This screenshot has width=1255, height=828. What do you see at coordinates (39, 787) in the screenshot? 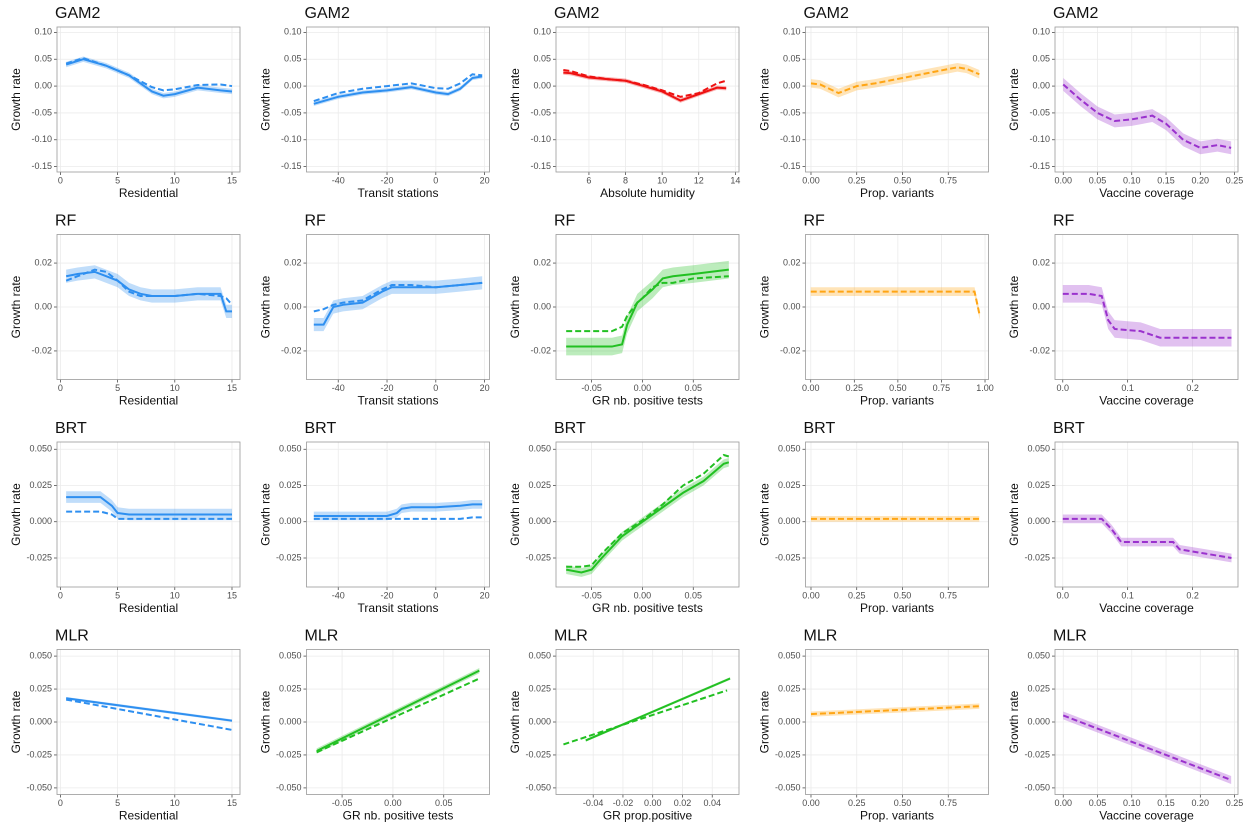
I see `y-tick-label: -0.050` at bounding box center [39, 787].